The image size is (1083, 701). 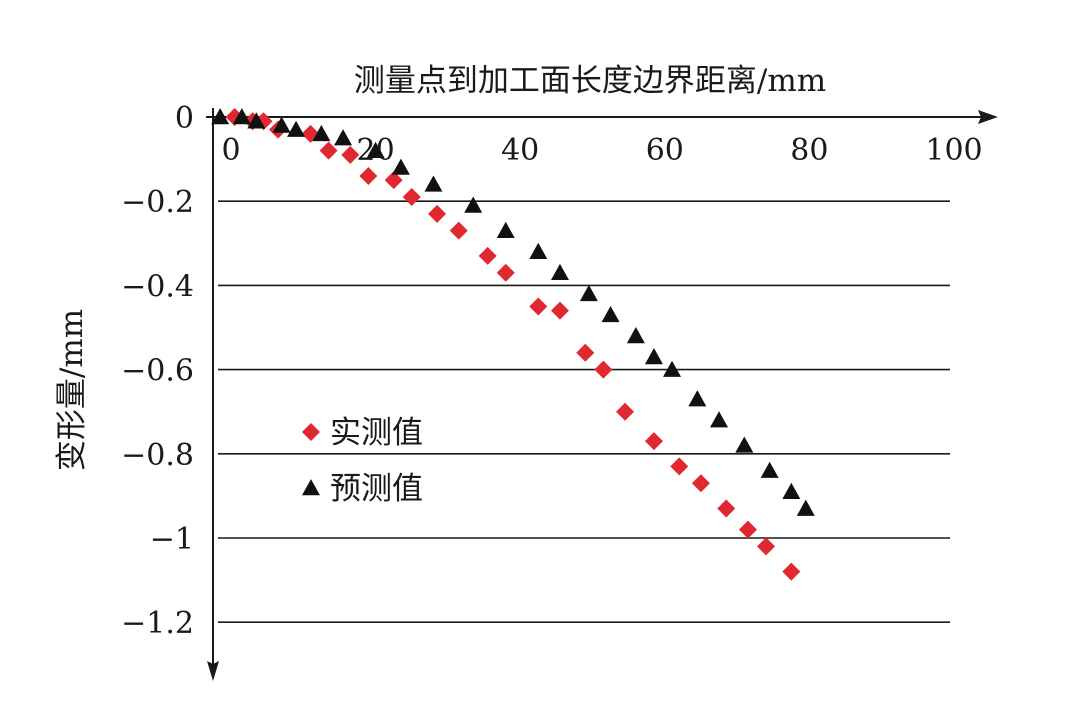 What do you see at coordinates (172, 539) in the screenshot?
I see `y-tick-label-5: −1` at bounding box center [172, 539].